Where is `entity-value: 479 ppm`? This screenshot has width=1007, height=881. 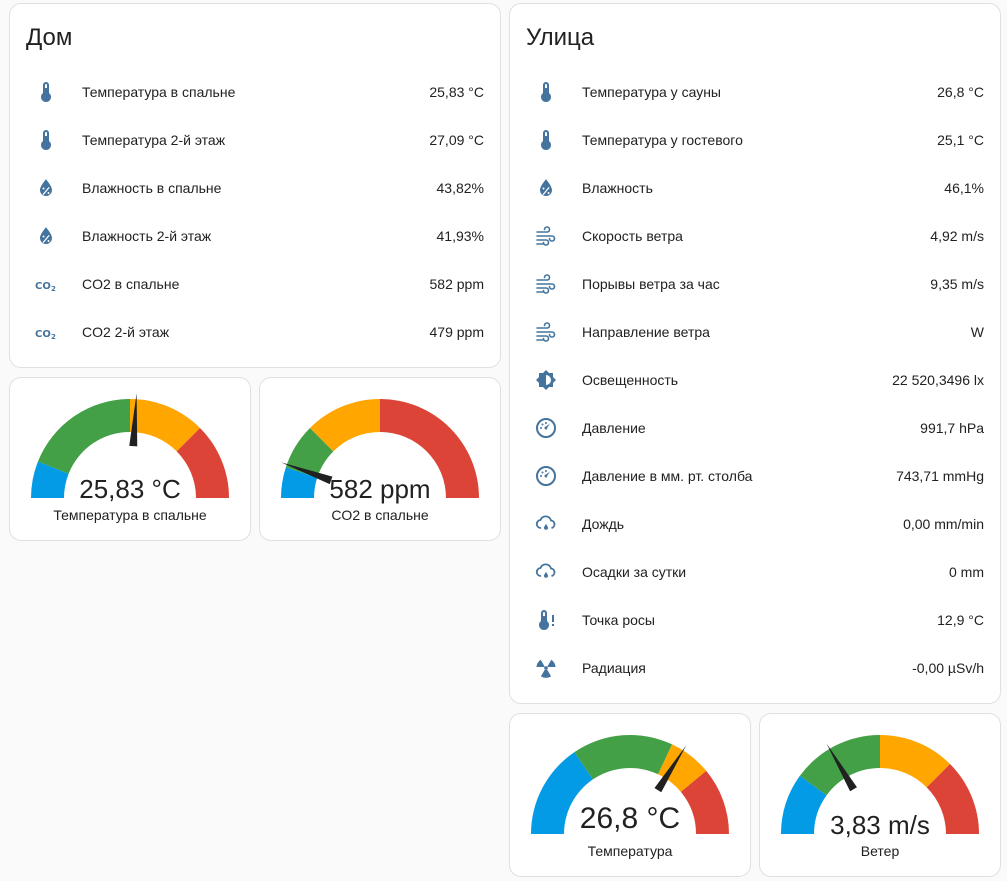 entity-value: 479 ppm is located at coordinates (456, 332).